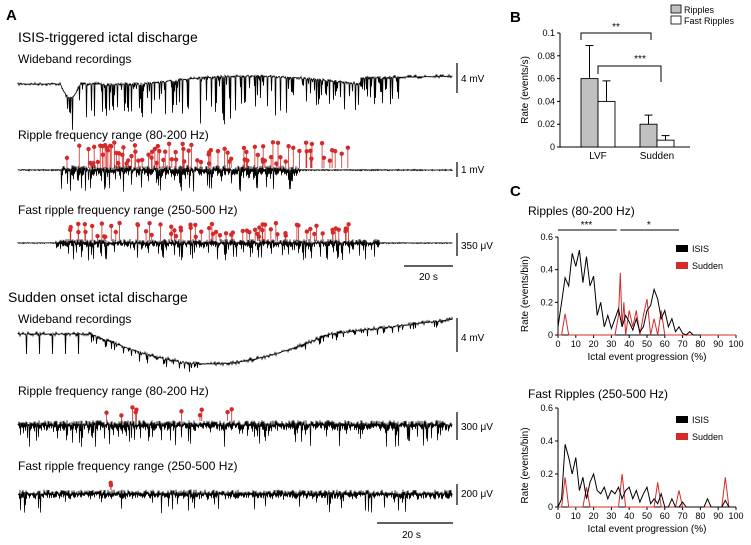 The image size is (751, 545). I want to click on sudden-fastripple-scale: 200 μV, so click(477, 494).